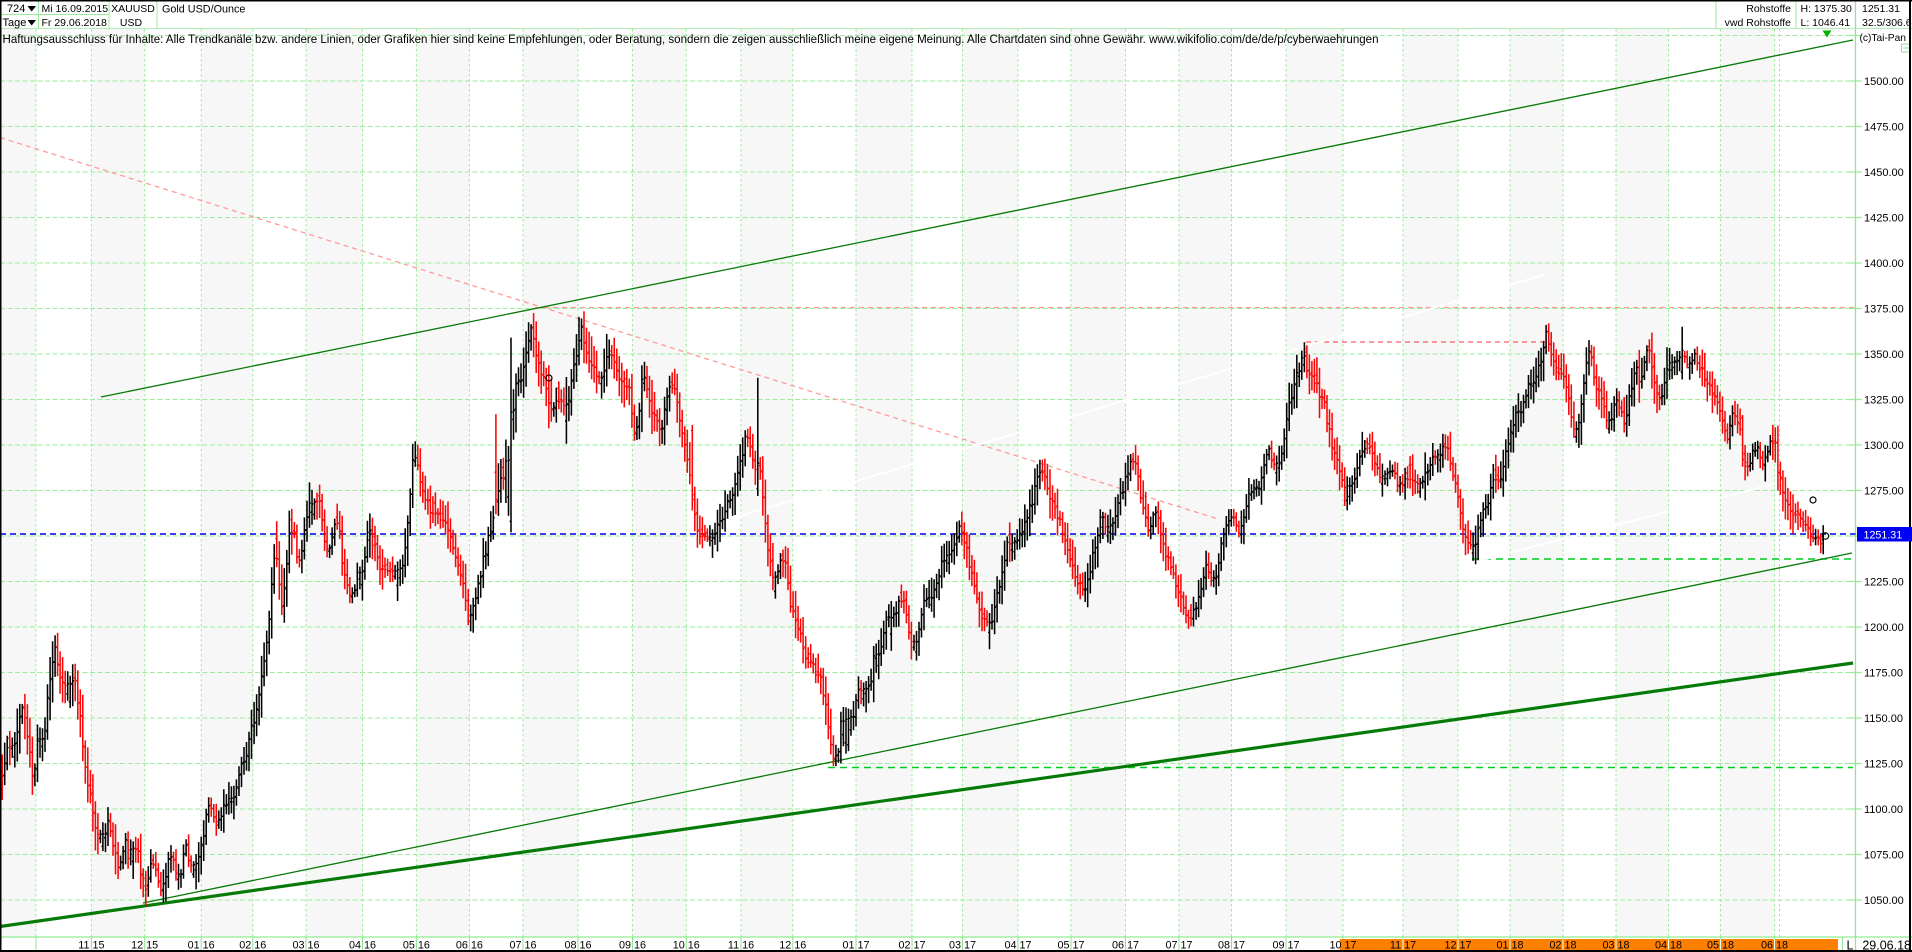 Image resolution: width=1912 pixels, height=952 pixels. Describe the element at coordinates (1615, 946) in the screenshot. I see `svg-text: 03 18` at that location.